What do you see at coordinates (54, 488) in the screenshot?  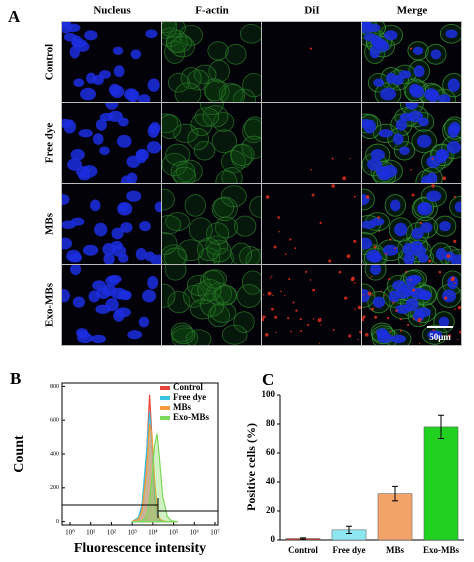 I see `y-tick-label: 200` at bounding box center [54, 488].